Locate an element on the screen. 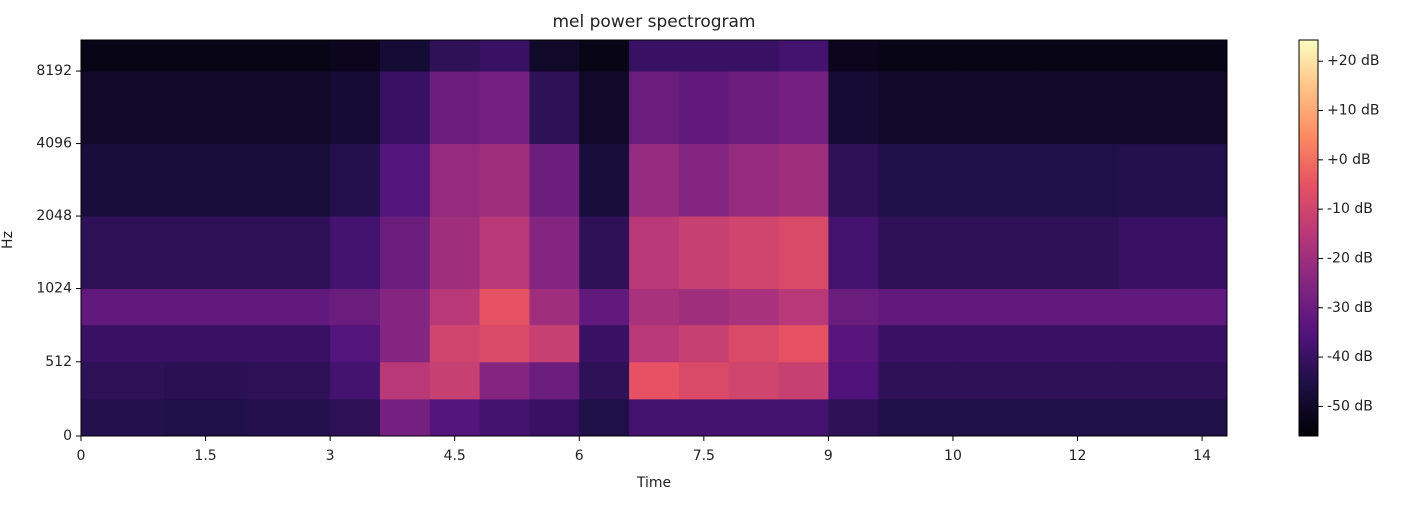  x-tick-label: 9 is located at coordinates (828, 456).